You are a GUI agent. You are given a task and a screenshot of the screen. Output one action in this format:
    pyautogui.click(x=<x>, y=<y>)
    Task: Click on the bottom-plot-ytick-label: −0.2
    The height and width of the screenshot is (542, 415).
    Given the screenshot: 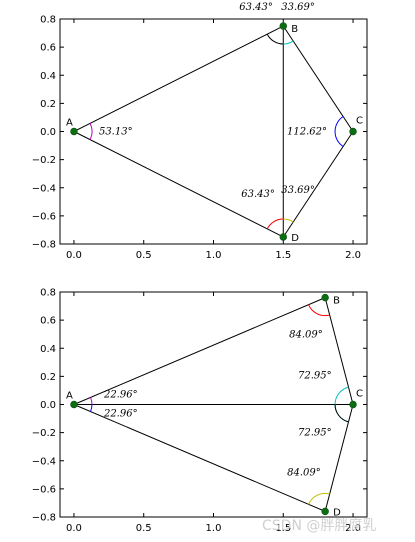 What is the action you would take?
    pyautogui.click(x=44, y=433)
    